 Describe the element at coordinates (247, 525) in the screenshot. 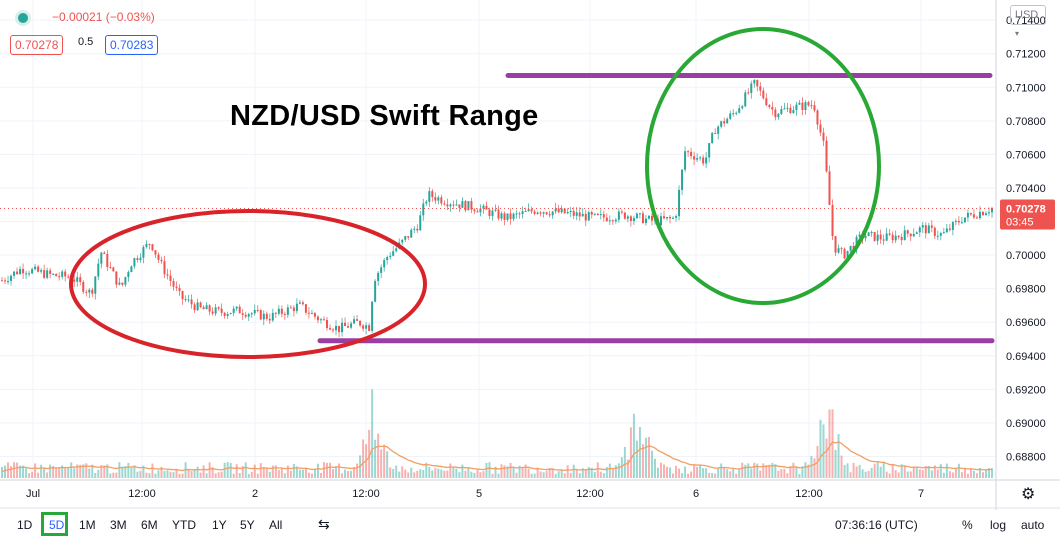

I see `timeframe-5y: 5Y` at that location.